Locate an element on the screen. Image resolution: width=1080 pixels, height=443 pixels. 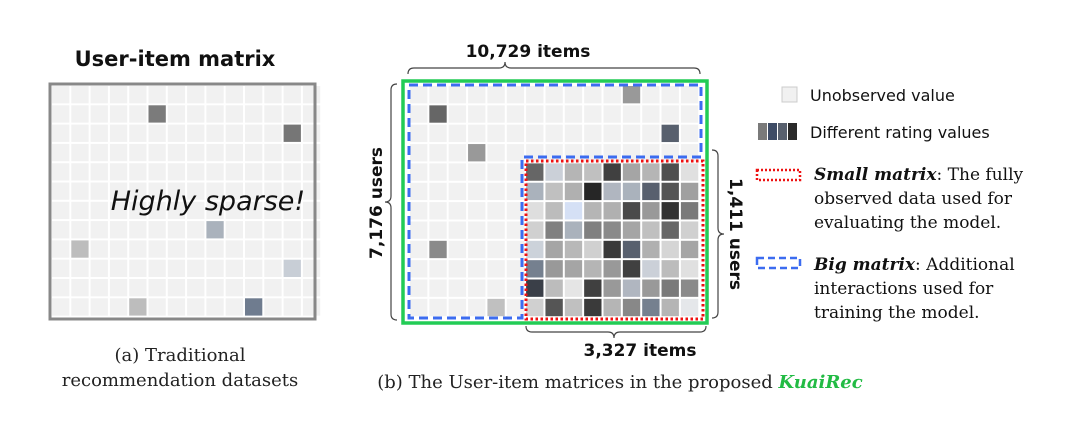
items-small-brace is located at coordinates (616, 332).